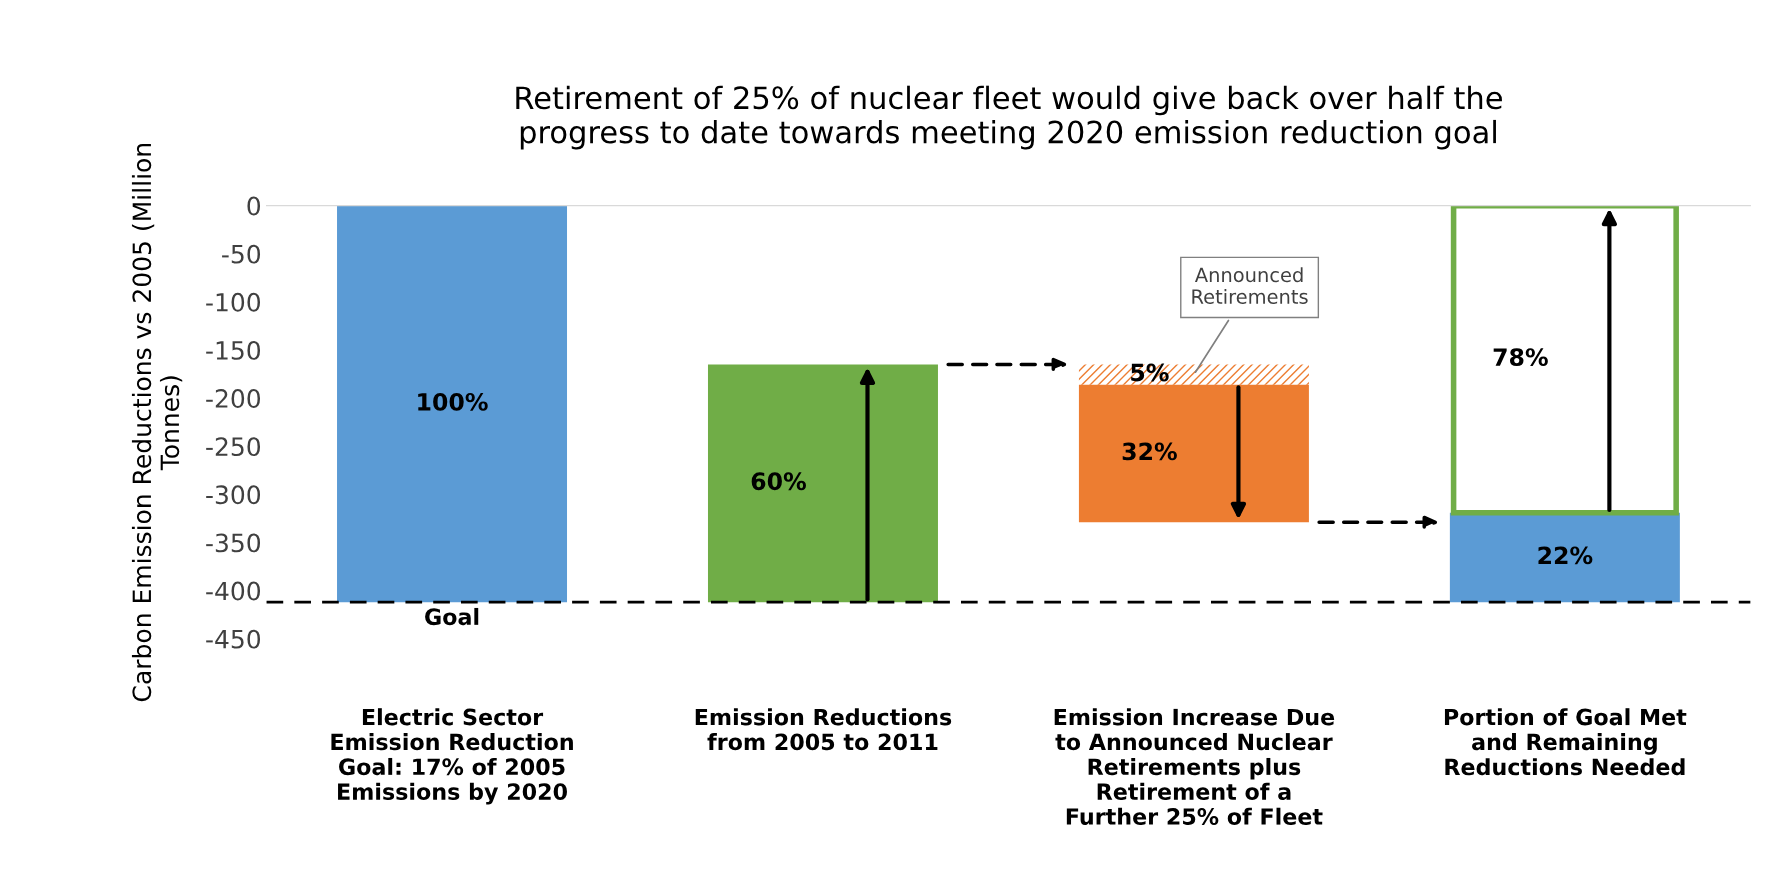 This screenshot has width=1777, height=875. Describe the element at coordinates (233, 302) in the screenshot. I see `y-tick-label: -100` at that location.